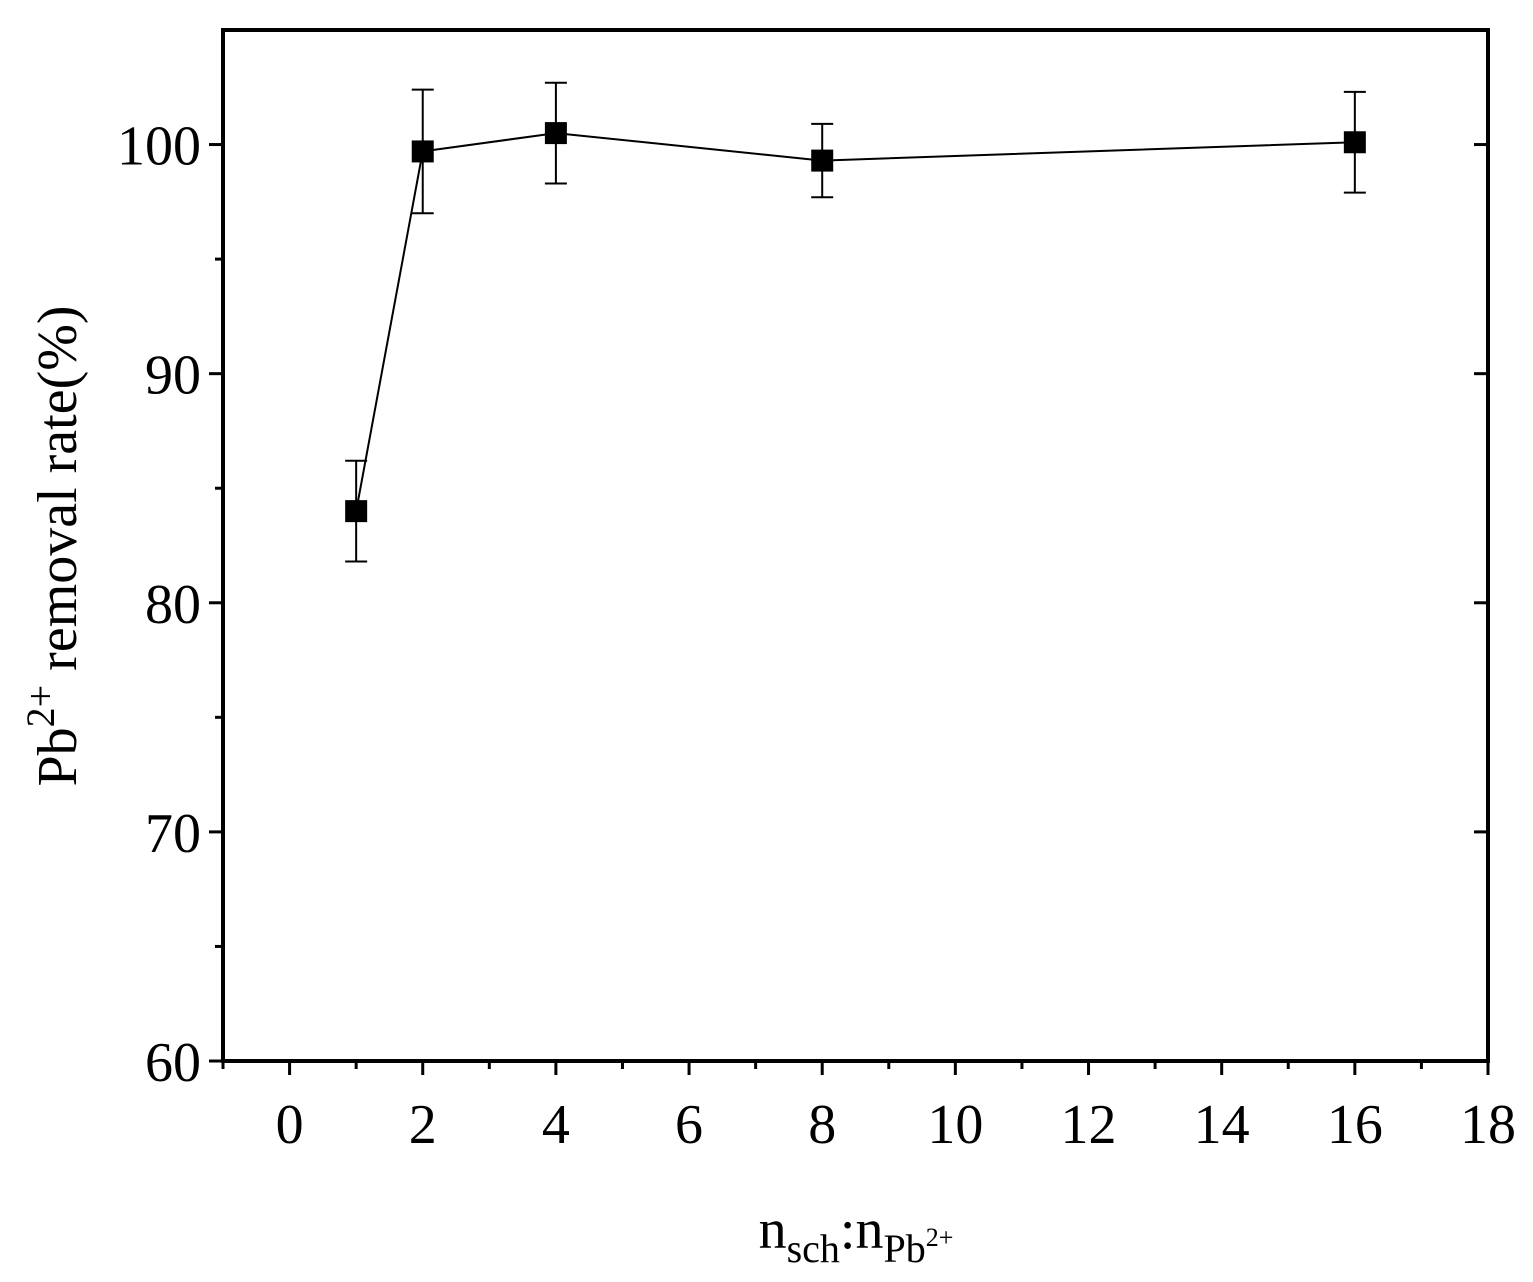 This screenshot has height=1282, width=1533. I want to click on x-tick-label: 4, so click(556, 1125).